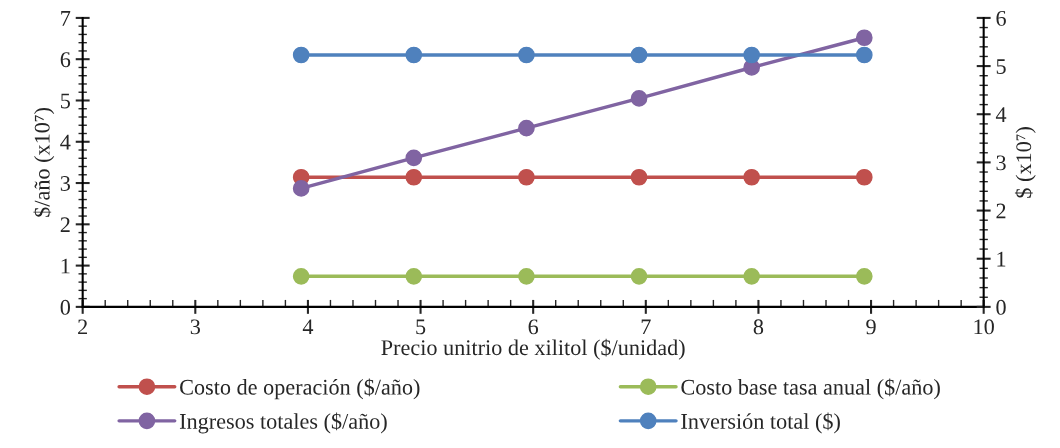  I want to click on y-tick-label: 3, so click(65, 183).